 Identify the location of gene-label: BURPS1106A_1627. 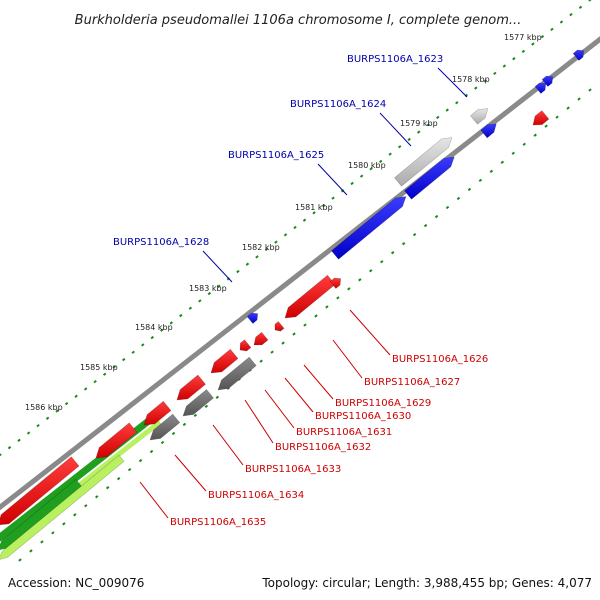
(412, 382).